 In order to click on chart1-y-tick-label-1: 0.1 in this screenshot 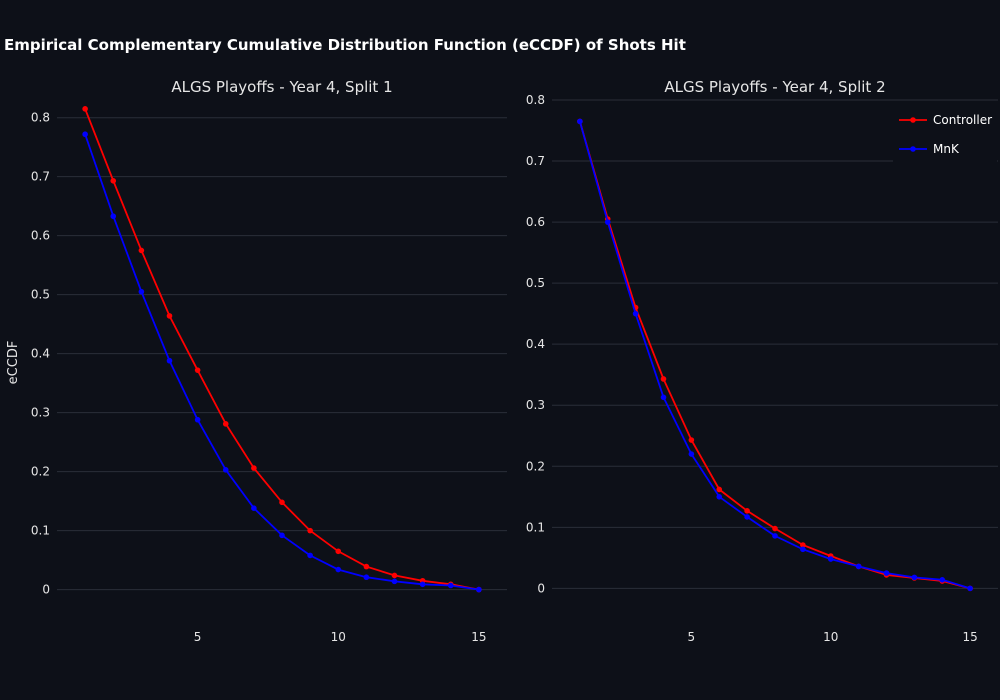, I will do `click(40, 531)`.